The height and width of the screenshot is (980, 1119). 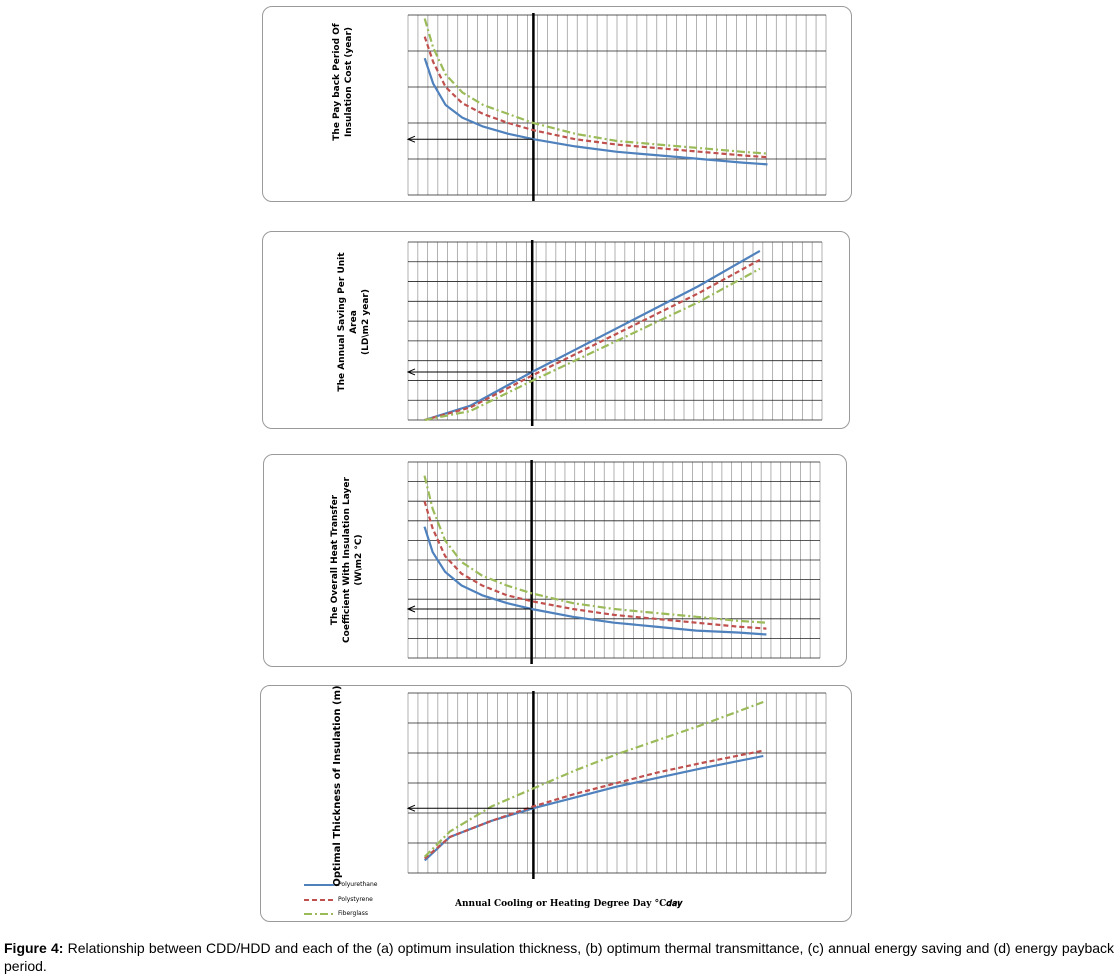 I want to click on panel-thickness, so click(x=556, y=803).